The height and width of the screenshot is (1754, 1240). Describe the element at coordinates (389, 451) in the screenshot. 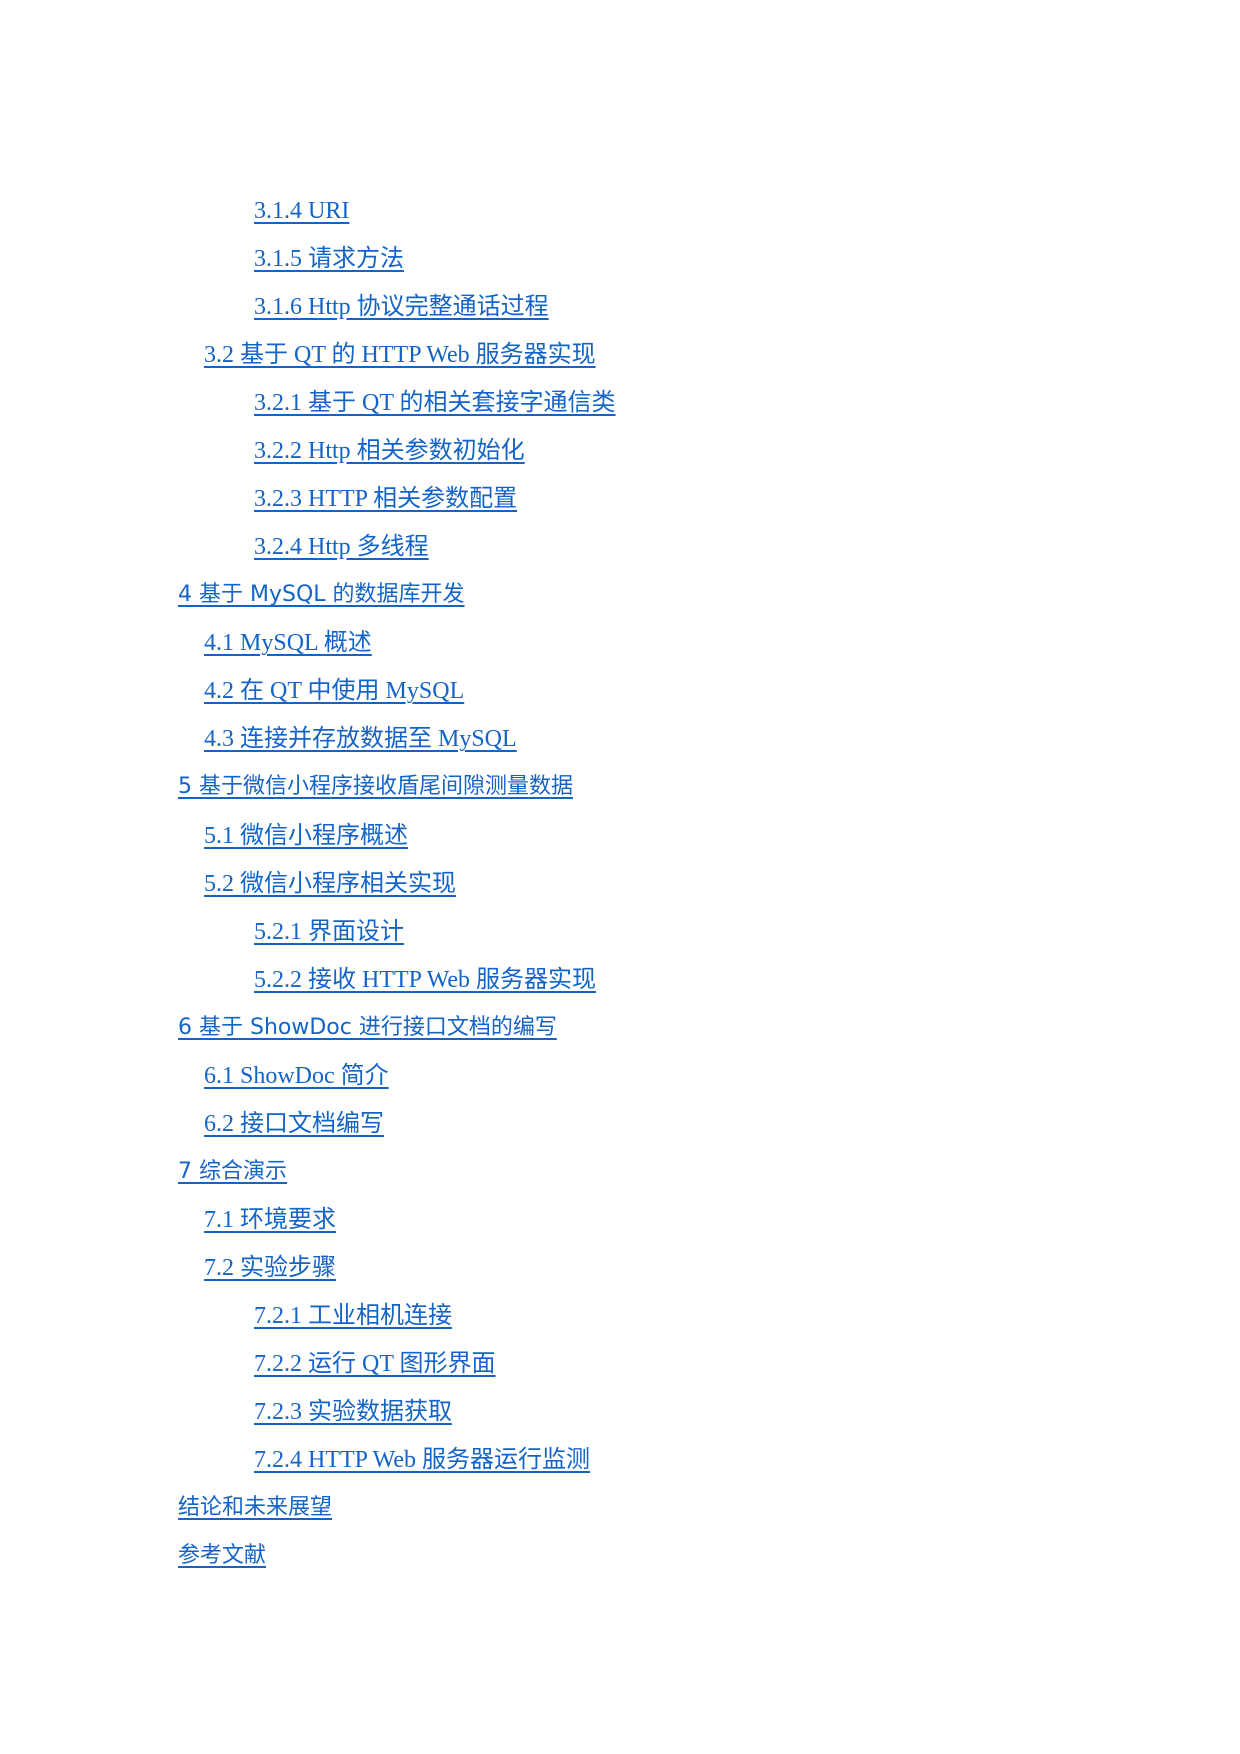

I see `toc-entry-level-3: 3.2.2 Http 相关参数初始化` at that location.